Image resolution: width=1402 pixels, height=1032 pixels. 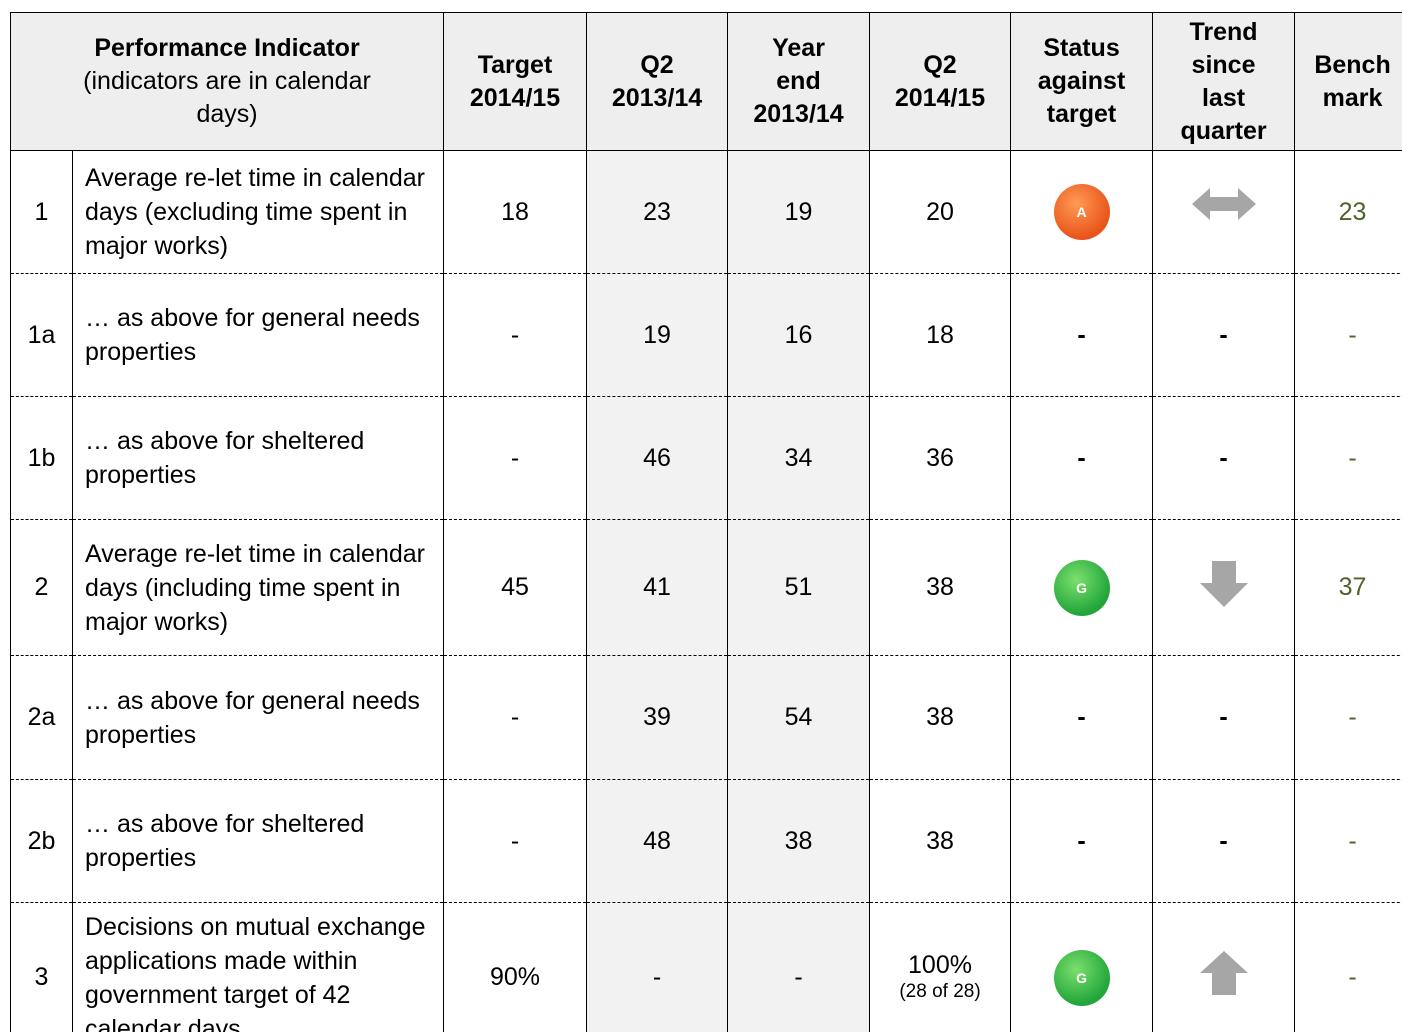 I want to click on q2-2013-14: 19, so click(x=657, y=335).